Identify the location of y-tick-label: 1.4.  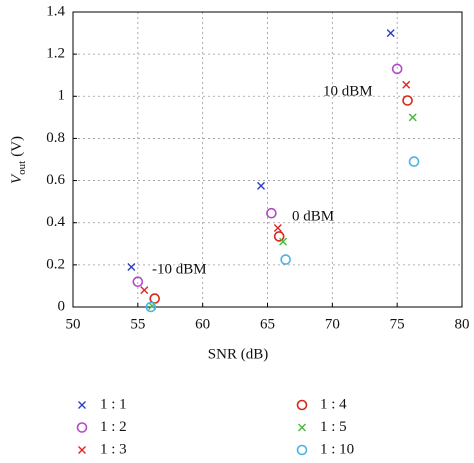
(55, 11).